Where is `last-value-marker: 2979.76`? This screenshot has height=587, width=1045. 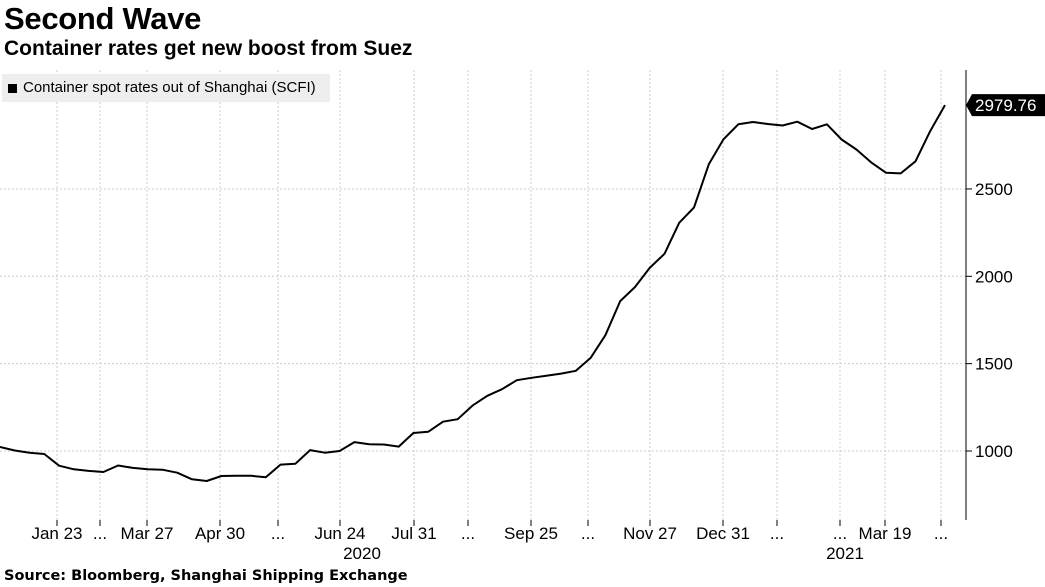
last-value-marker: 2979.76 is located at coordinates (1005, 105).